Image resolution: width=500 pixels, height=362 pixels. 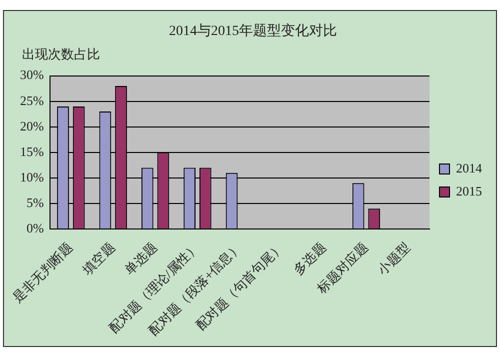 What do you see at coordinates (253, 31) in the screenshot?
I see `chart-title: 2014与2015年题型变化对比` at bounding box center [253, 31].